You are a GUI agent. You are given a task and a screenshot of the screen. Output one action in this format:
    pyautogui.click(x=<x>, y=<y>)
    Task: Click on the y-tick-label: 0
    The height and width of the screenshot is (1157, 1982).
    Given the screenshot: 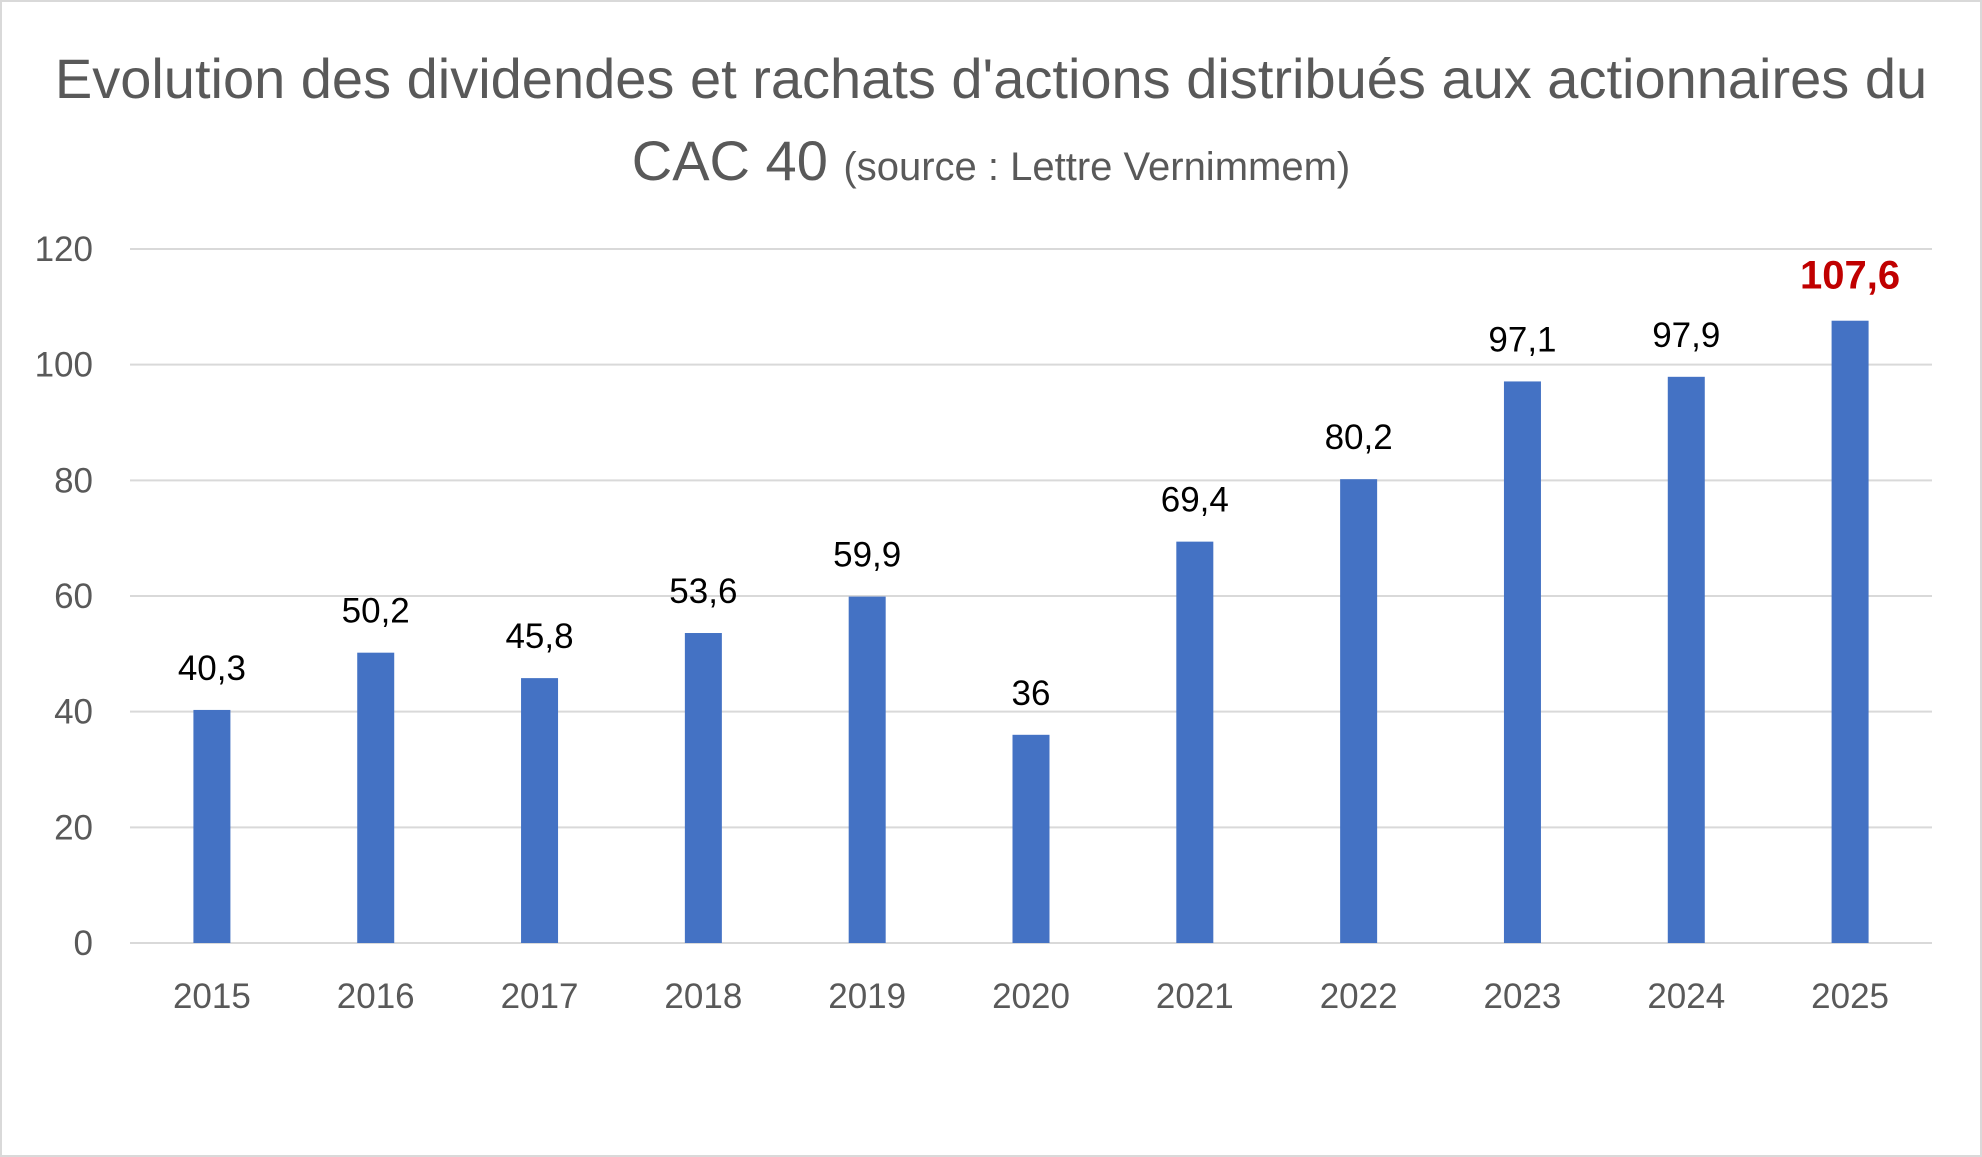 What is the action you would take?
    pyautogui.click(x=83, y=943)
    